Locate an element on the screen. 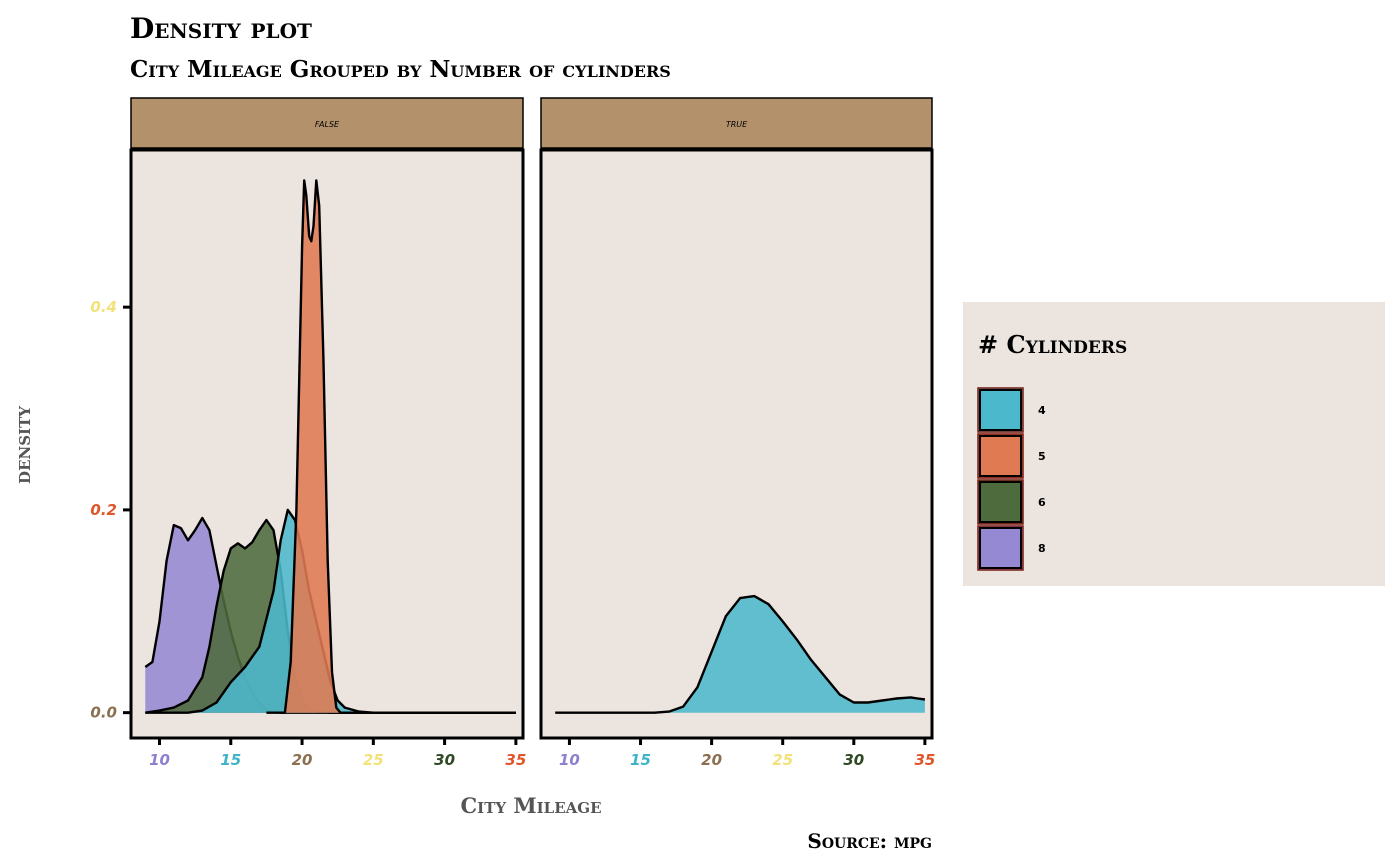  facet-strip-label: false is located at coordinates (327, 123).